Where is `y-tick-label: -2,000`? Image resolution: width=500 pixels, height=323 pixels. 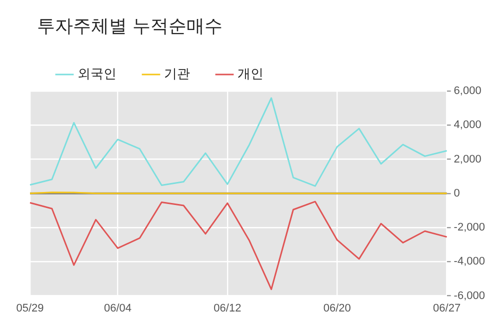 y-tick-label: -2,000 is located at coordinates (470, 228).